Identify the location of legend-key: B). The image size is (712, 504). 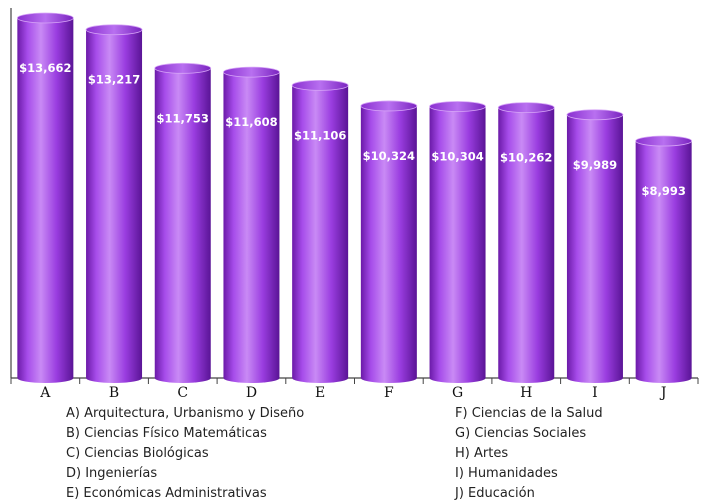
(75, 433).